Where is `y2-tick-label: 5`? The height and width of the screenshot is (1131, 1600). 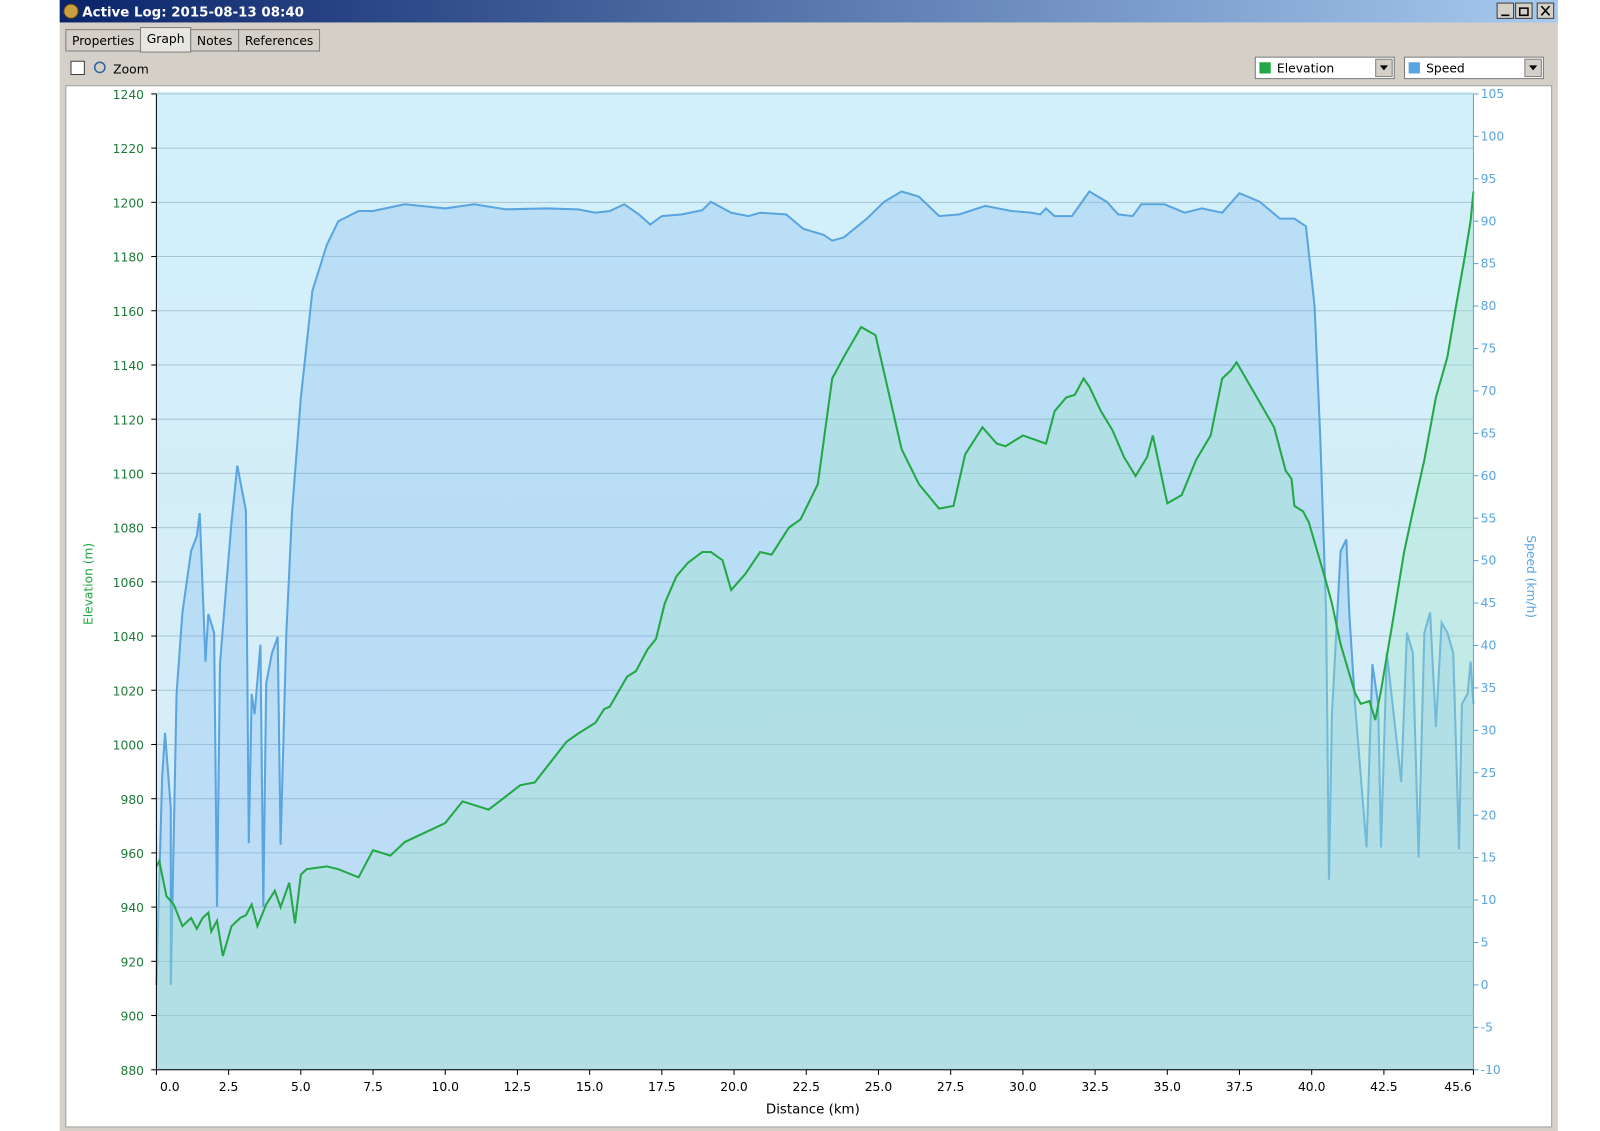 y2-tick-label: 5 is located at coordinates (1485, 943).